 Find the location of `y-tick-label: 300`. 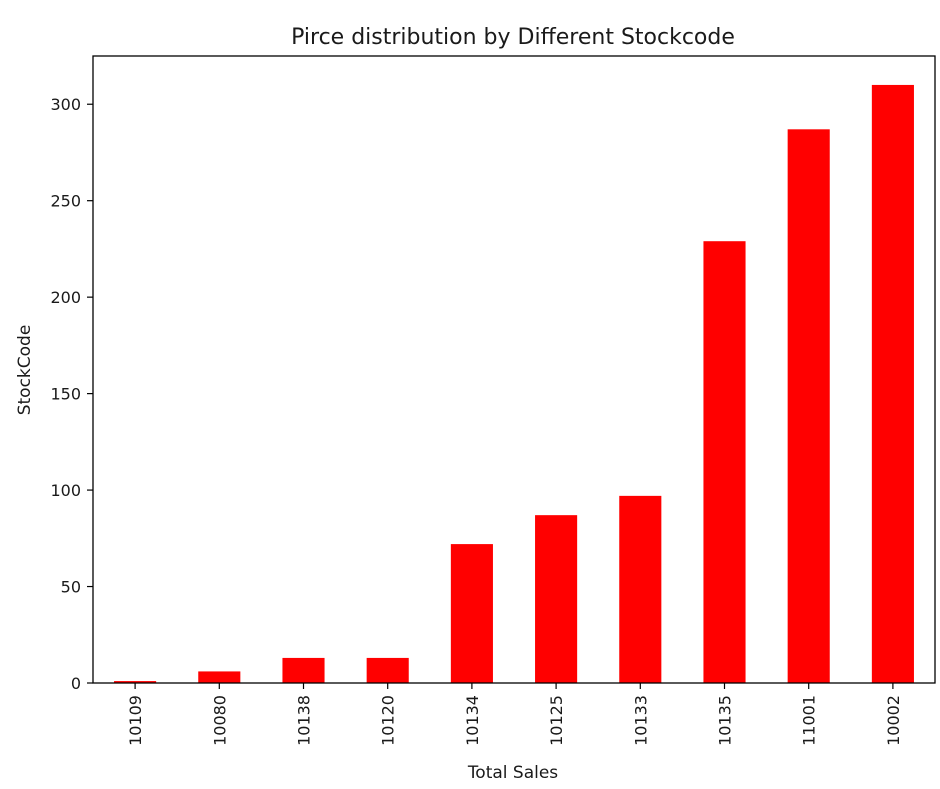

y-tick-label: 300 is located at coordinates (65, 104).